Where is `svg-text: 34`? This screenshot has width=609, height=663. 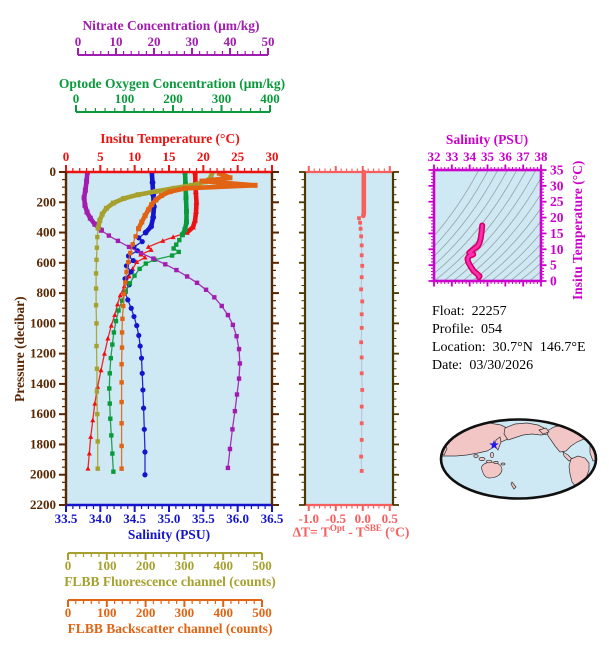 svg-text: 34 is located at coordinates (470, 156).